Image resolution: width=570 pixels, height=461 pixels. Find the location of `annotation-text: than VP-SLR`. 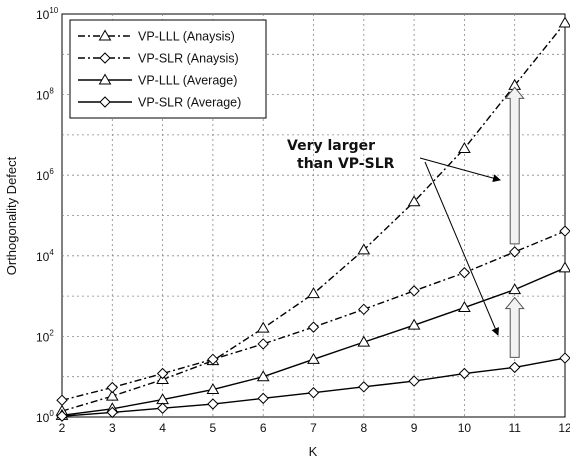

annotation-text: than VP-SLR is located at coordinates (346, 164).